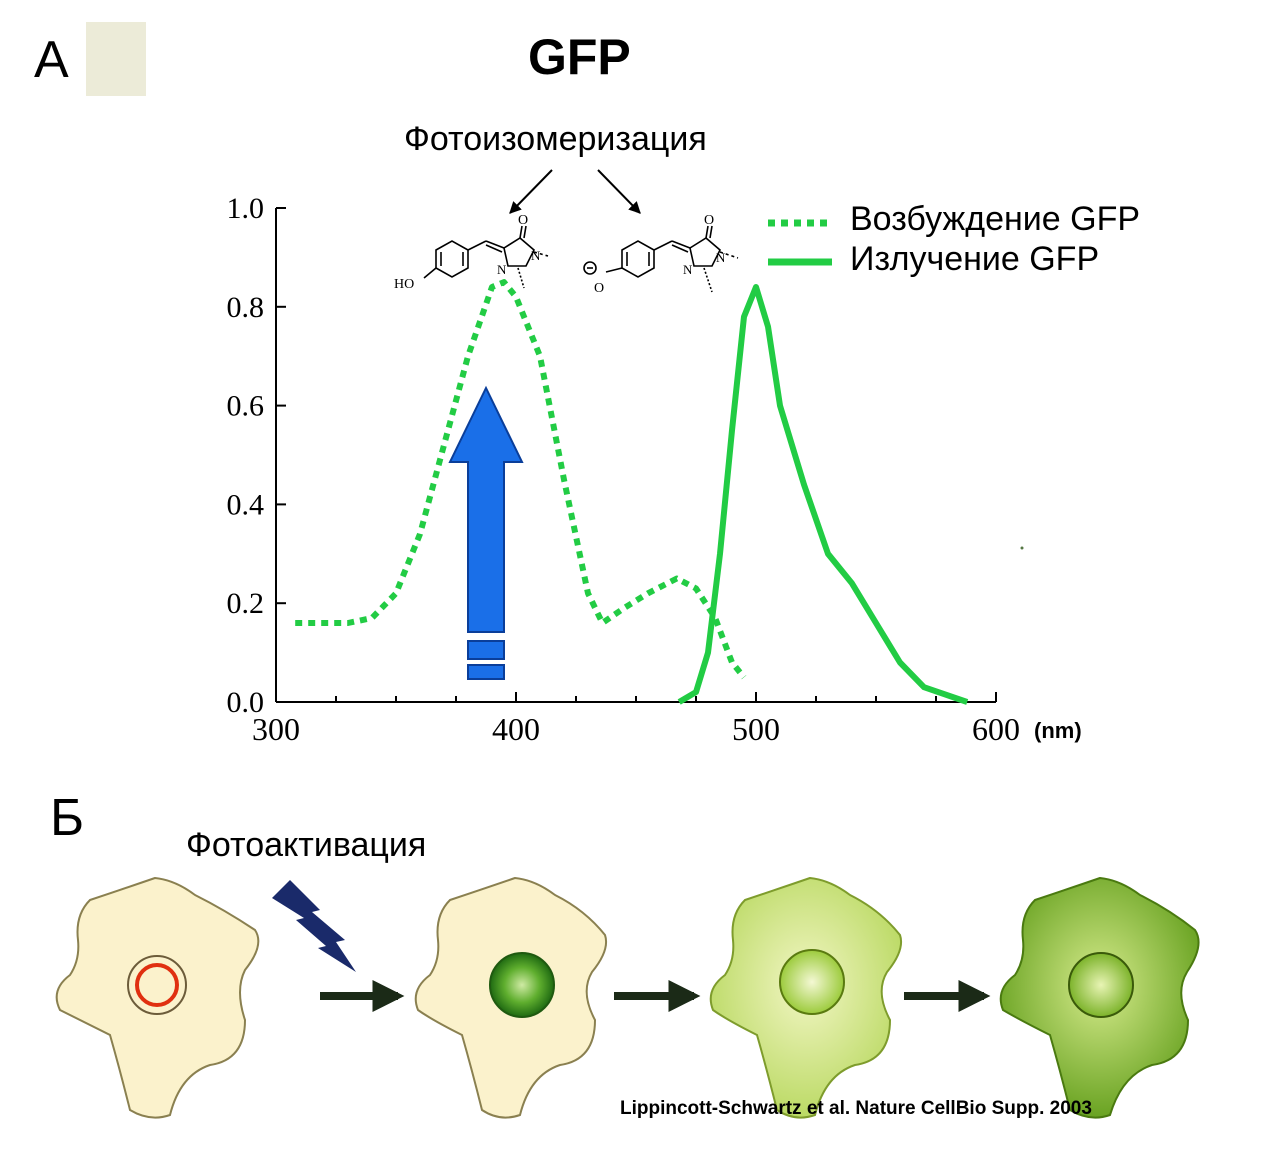  Describe the element at coordinates (1058, 730) in the screenshot. I see `x-unit-label: (nm)` at that location.